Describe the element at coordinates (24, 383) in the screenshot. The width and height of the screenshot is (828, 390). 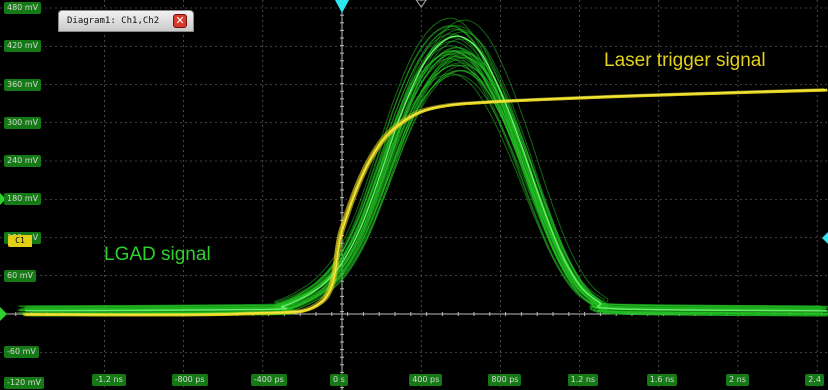
I see `y-tick-label: -120 mV` at that location.